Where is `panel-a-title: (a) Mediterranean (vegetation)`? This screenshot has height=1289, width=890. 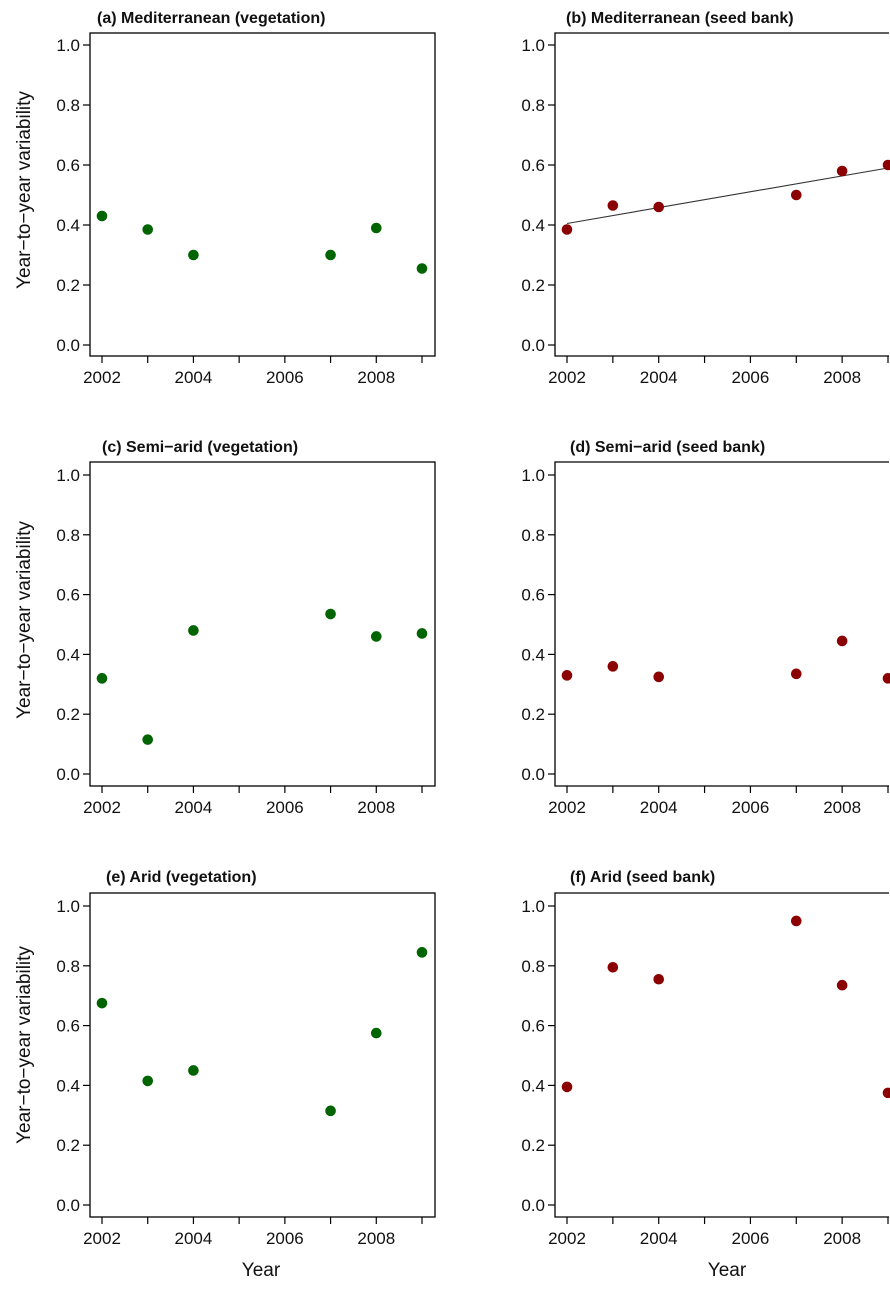 panel-a-title: (a) Mediterranean (vegetation) is located at coordinates (211, 18).